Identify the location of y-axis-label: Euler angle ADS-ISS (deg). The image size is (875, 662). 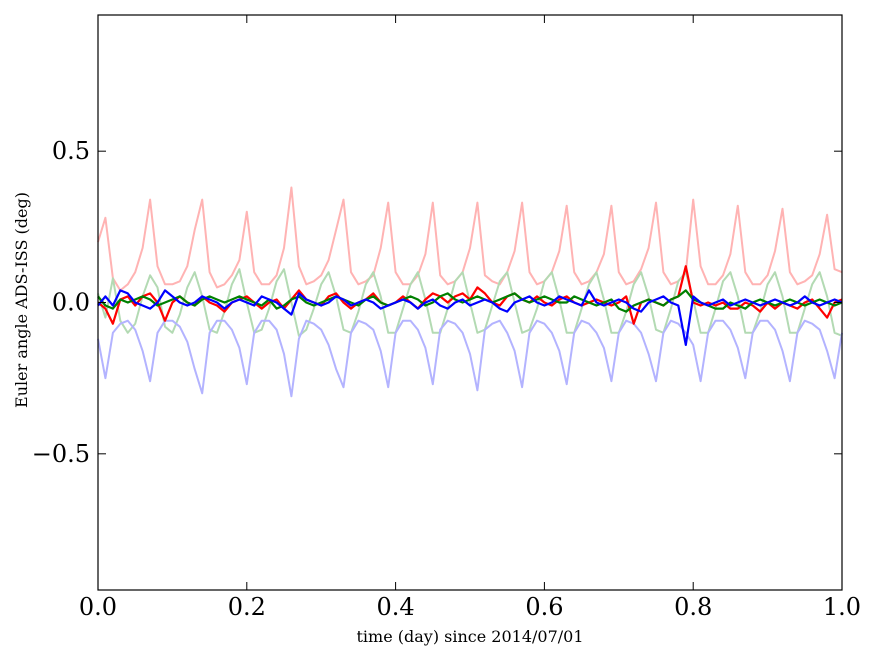
(21, 300).